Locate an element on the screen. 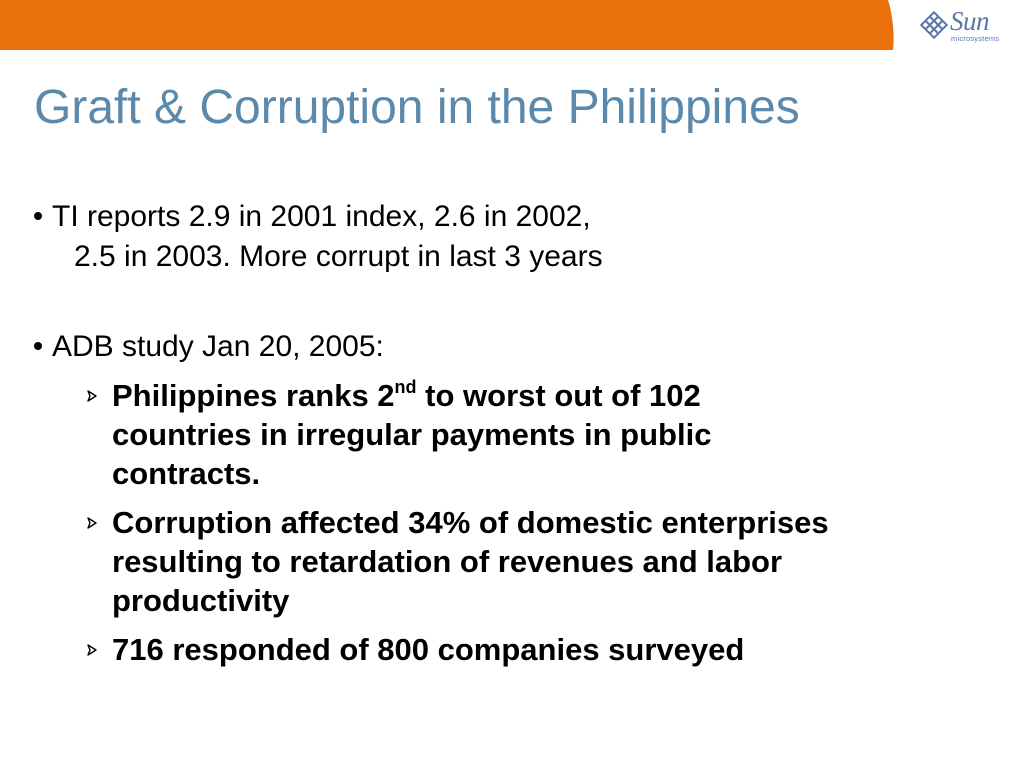 This screenshot has height=768, width=1024. bullet-adb-study: ADB study Jan 20, 2005: is located at coordinates (209, 347).